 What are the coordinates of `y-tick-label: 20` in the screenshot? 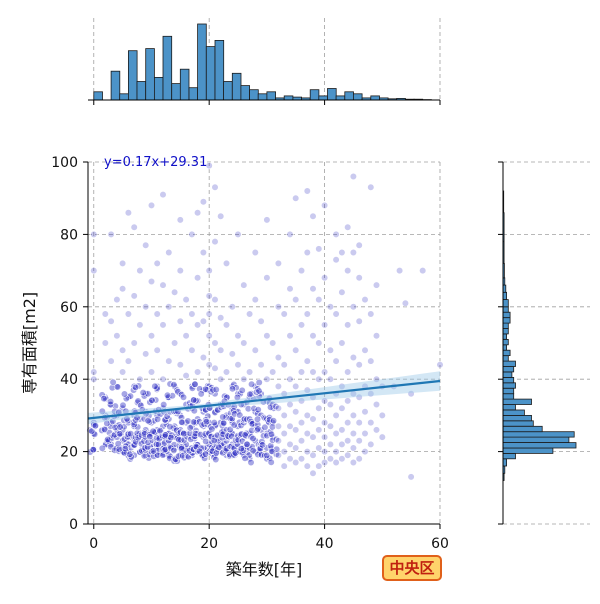 It's located at (69, 453).